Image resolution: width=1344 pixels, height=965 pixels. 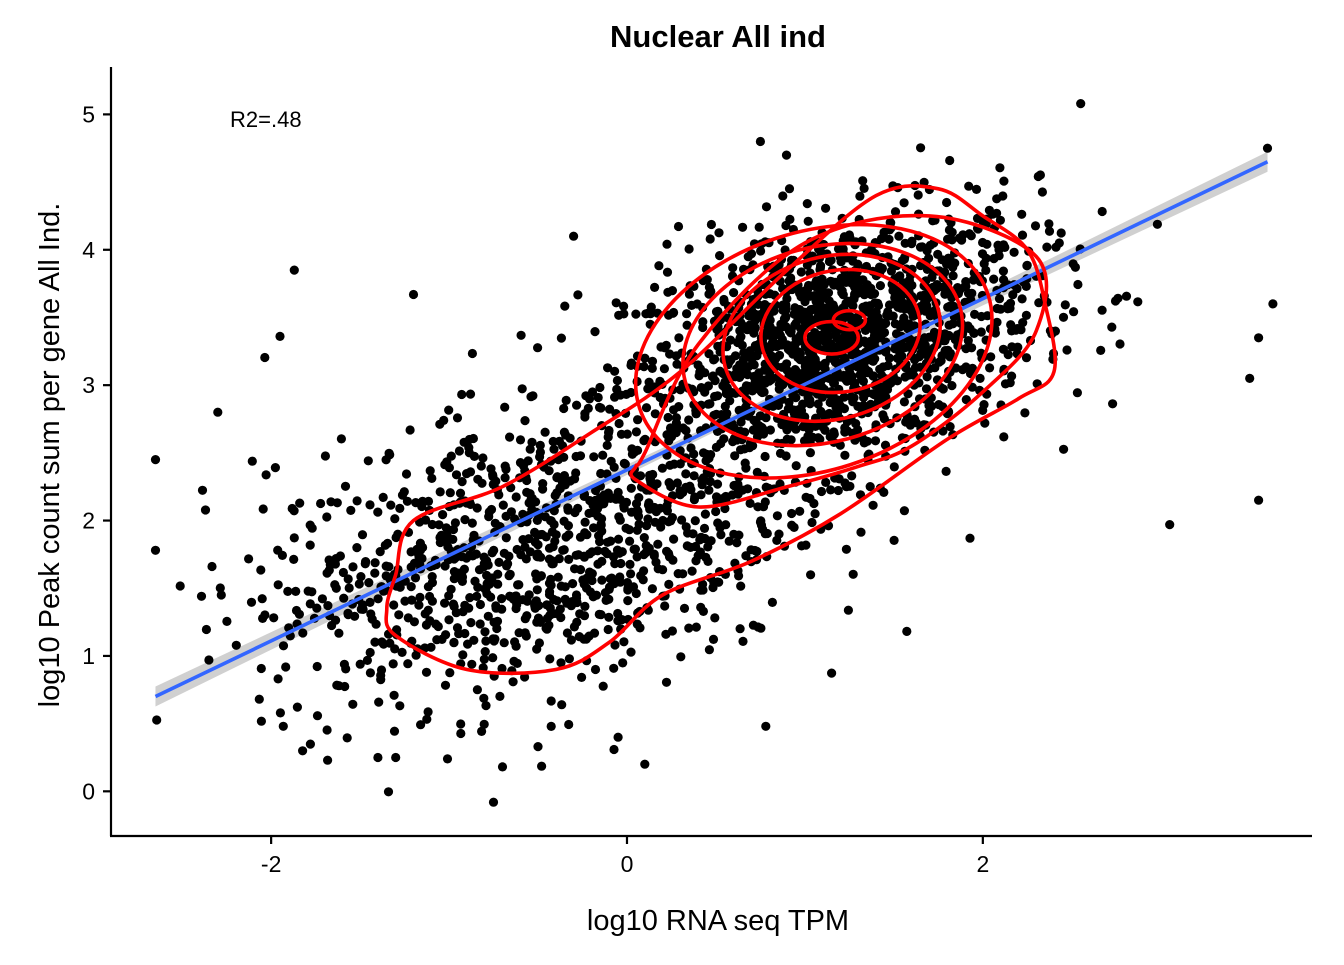 What do you see at coordinates (823, 344) in the screenshot?
I see `density-contour` at bounding box center [823, 344].